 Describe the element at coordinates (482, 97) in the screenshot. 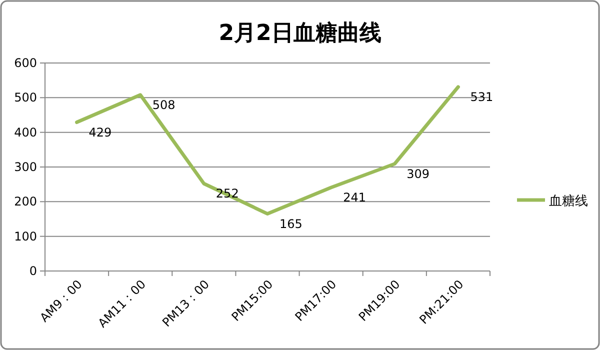

I see `data-label: 531` at that location.